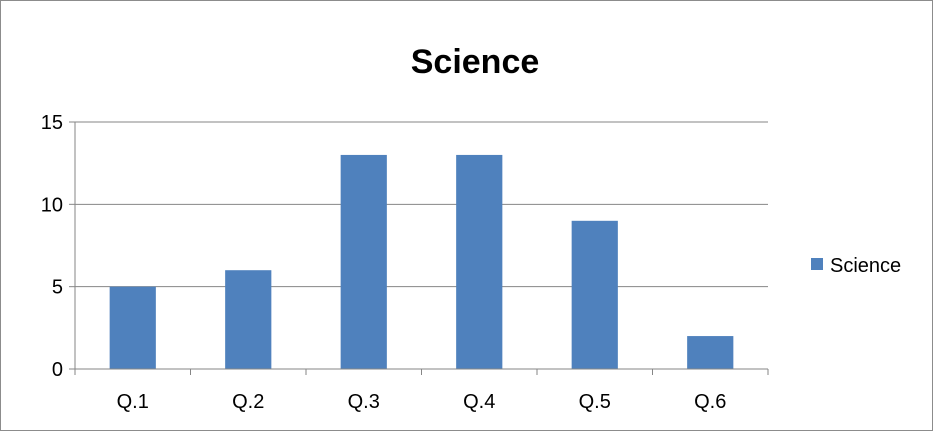 Image resolution: width=933 pixels, height=435 pixels. I want to click on legend: Science, so click(856, 266).